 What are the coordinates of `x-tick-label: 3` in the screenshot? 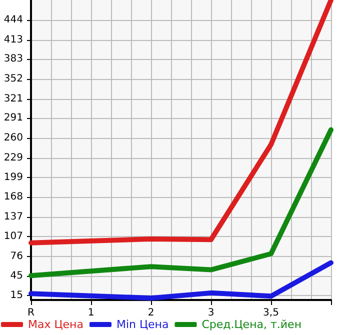 It's located at (211, 313).